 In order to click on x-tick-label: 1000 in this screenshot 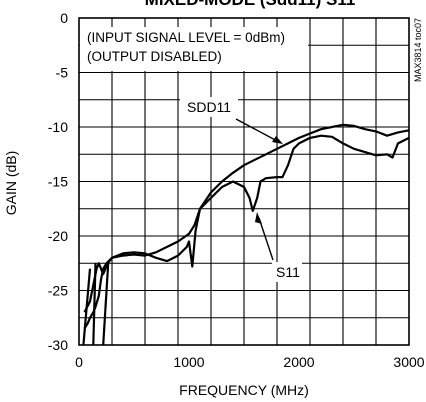, I will do `click(188, 362)`.